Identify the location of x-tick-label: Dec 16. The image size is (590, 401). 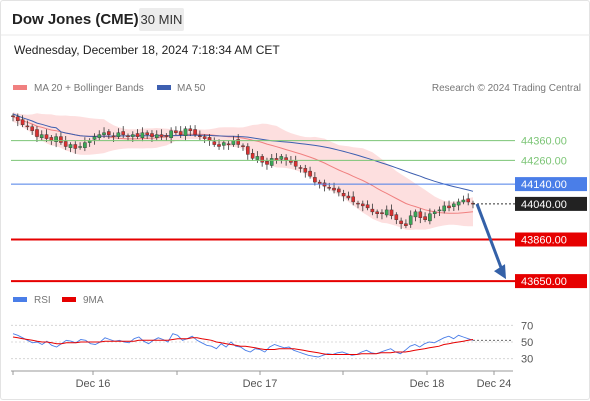
(93, 384).